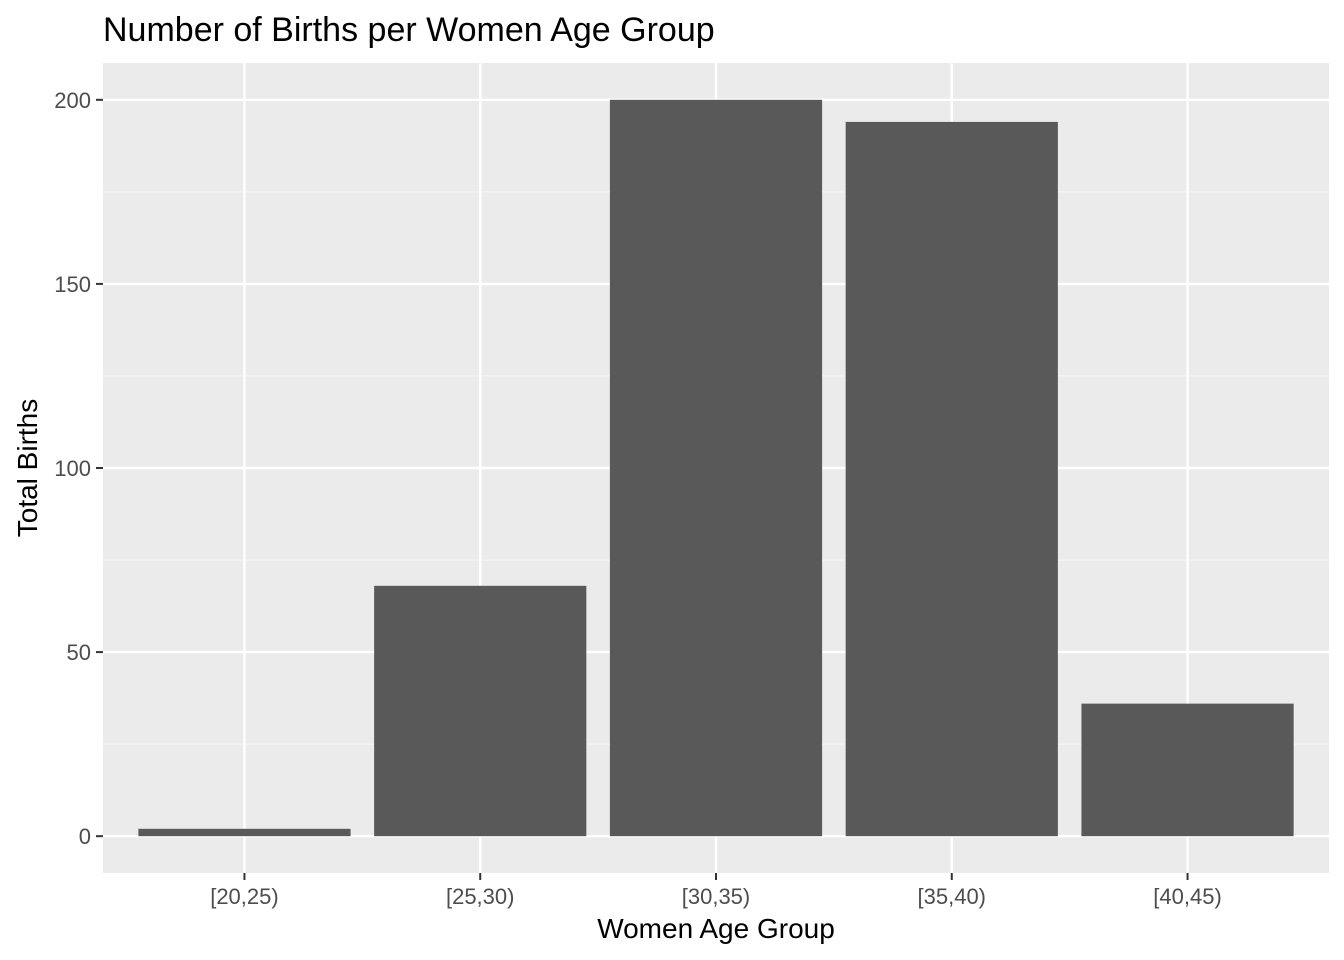 The height and width of the screenshot is (960, 1344). I want to click on x-axis: [20,25) [25,30) [30,35) [35,40) [40,45), so click(716, 891).